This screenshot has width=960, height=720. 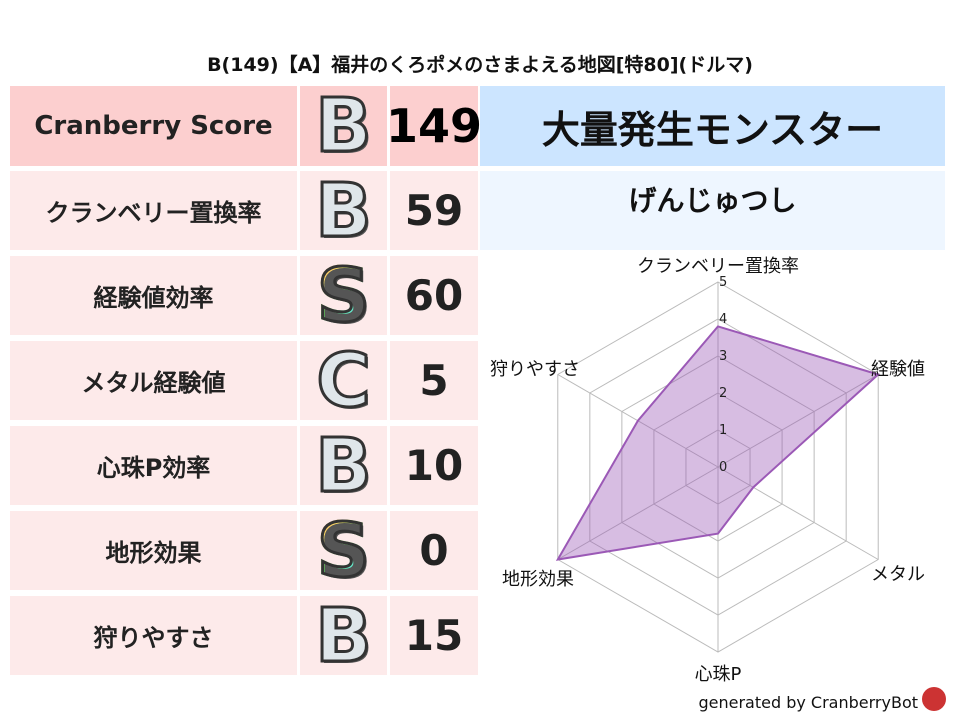 What do you see at coordinates (723, 430) in the screenshot?
I see `tick-label: 1` at bounding box center [723, 430].